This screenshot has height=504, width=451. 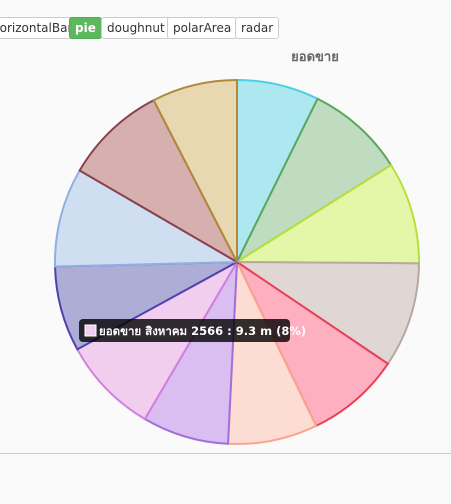 What do you see at coordinates (90, 330) in the screenshot?
I see `tooltip-swatch` at bounding box center [90, 330].